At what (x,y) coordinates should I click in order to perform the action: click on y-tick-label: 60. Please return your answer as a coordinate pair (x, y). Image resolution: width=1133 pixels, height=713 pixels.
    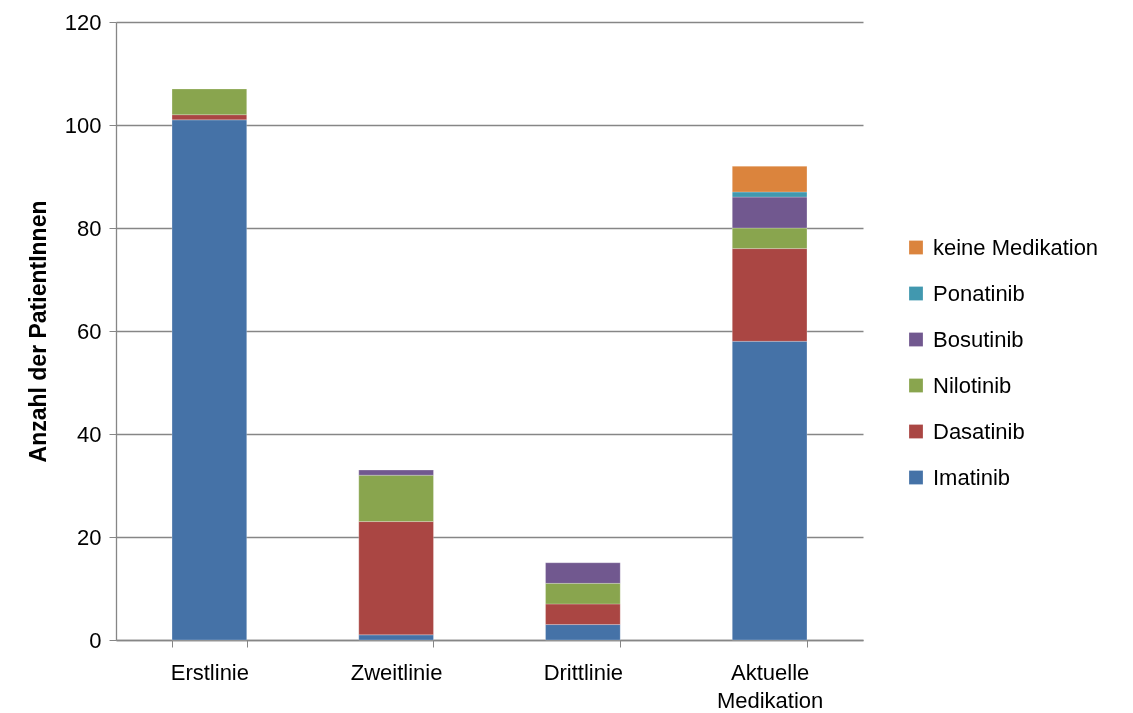
    Looking at the image, I should click on (89, 331).